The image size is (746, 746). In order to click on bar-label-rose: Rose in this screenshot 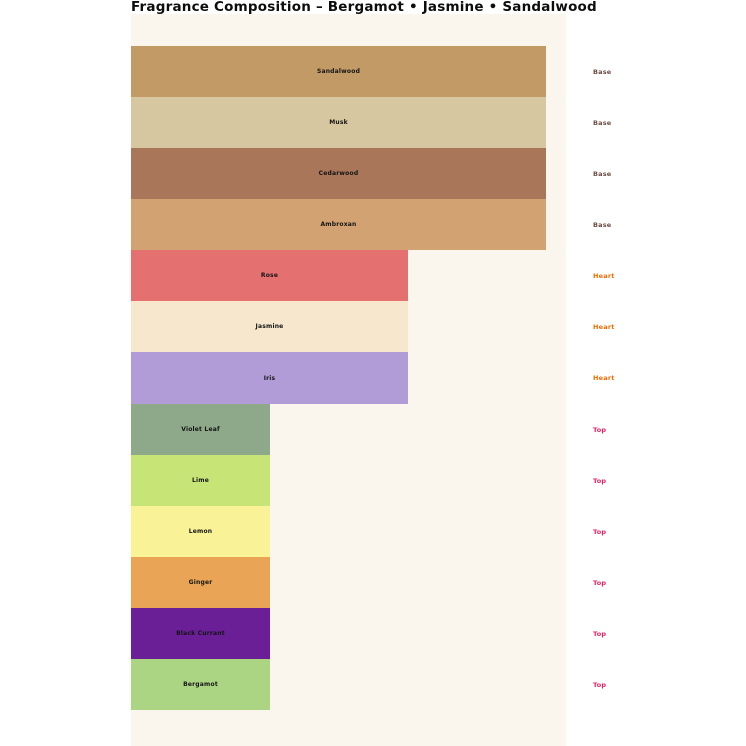, I will do `click(269, 275)`.